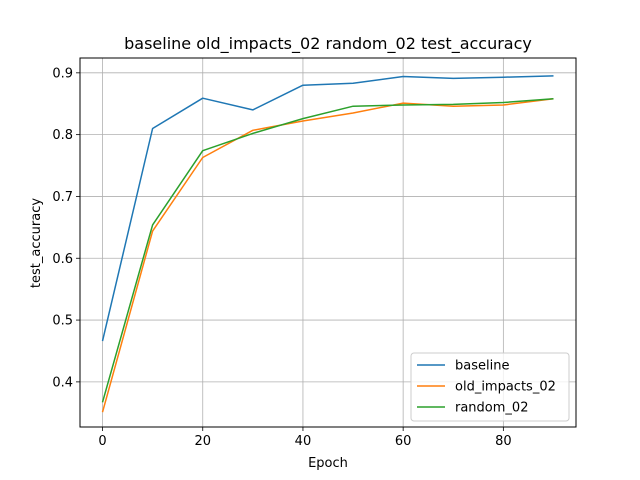 The image size is (640, 480). What do you see at coordinates (403, 441) in the screenshot?
I see `x-tick-label: 60` at bounding box center [403, 441].